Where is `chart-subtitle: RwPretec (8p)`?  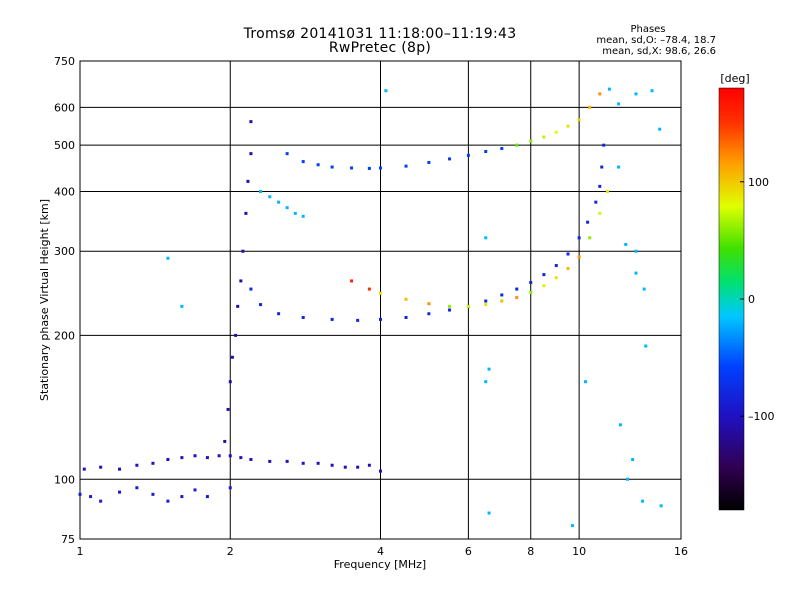 chart-subtitle: RwPretec (8p) is located at coordinates (380, 48).